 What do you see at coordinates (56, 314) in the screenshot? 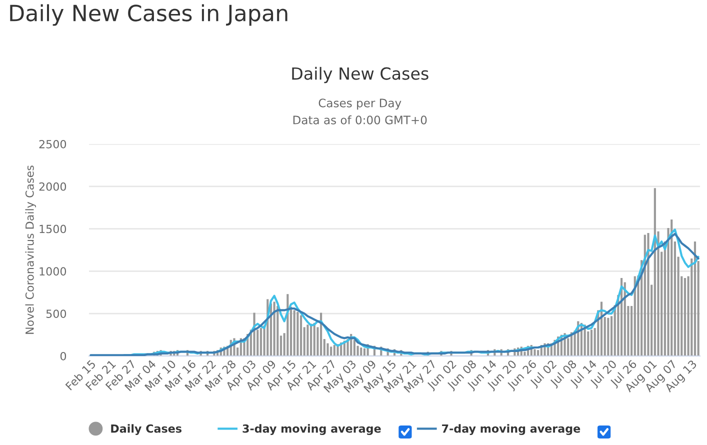
I see `y-tick-label: 500` at bounding box center [56, 314].